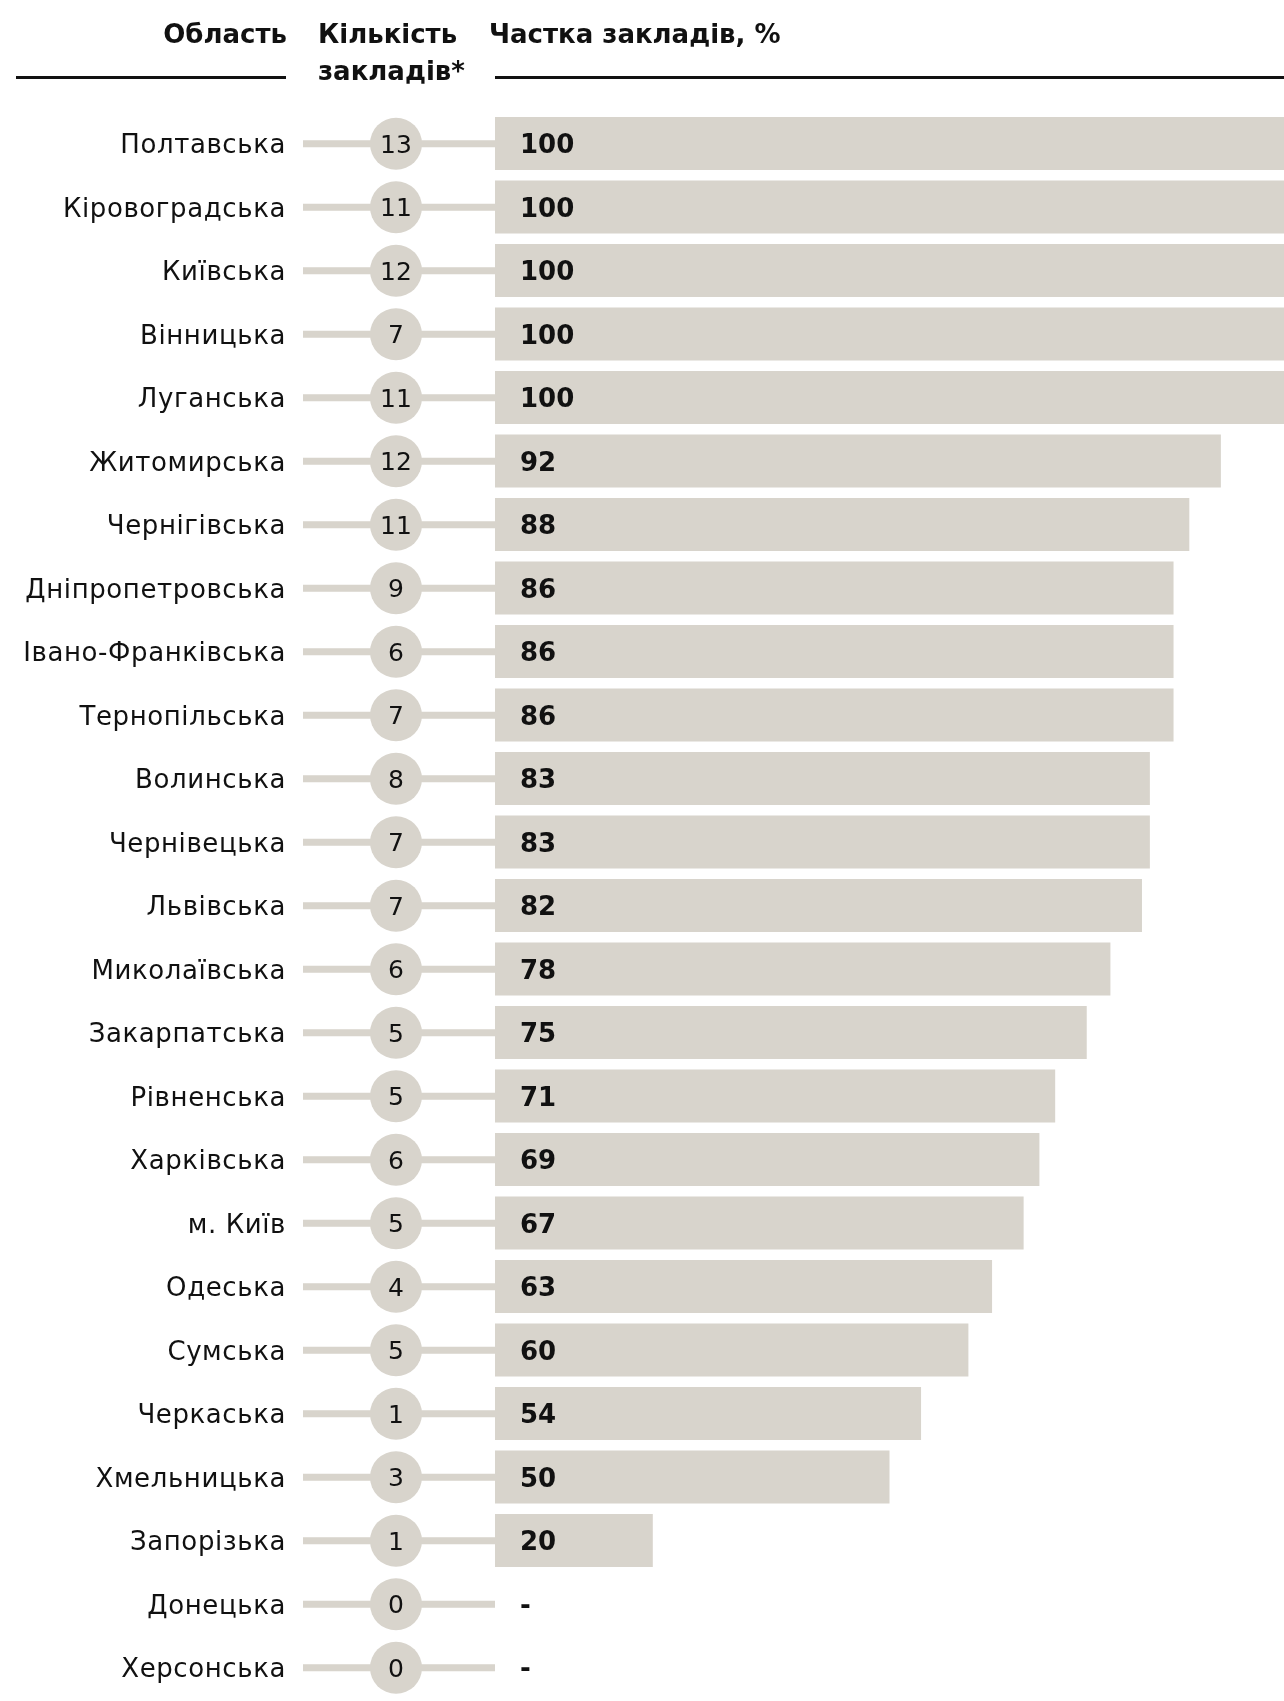 This screenshot has width=1284, height=1701. I want to click on y-tick-label: Хмельницька, so click(190, 1477).